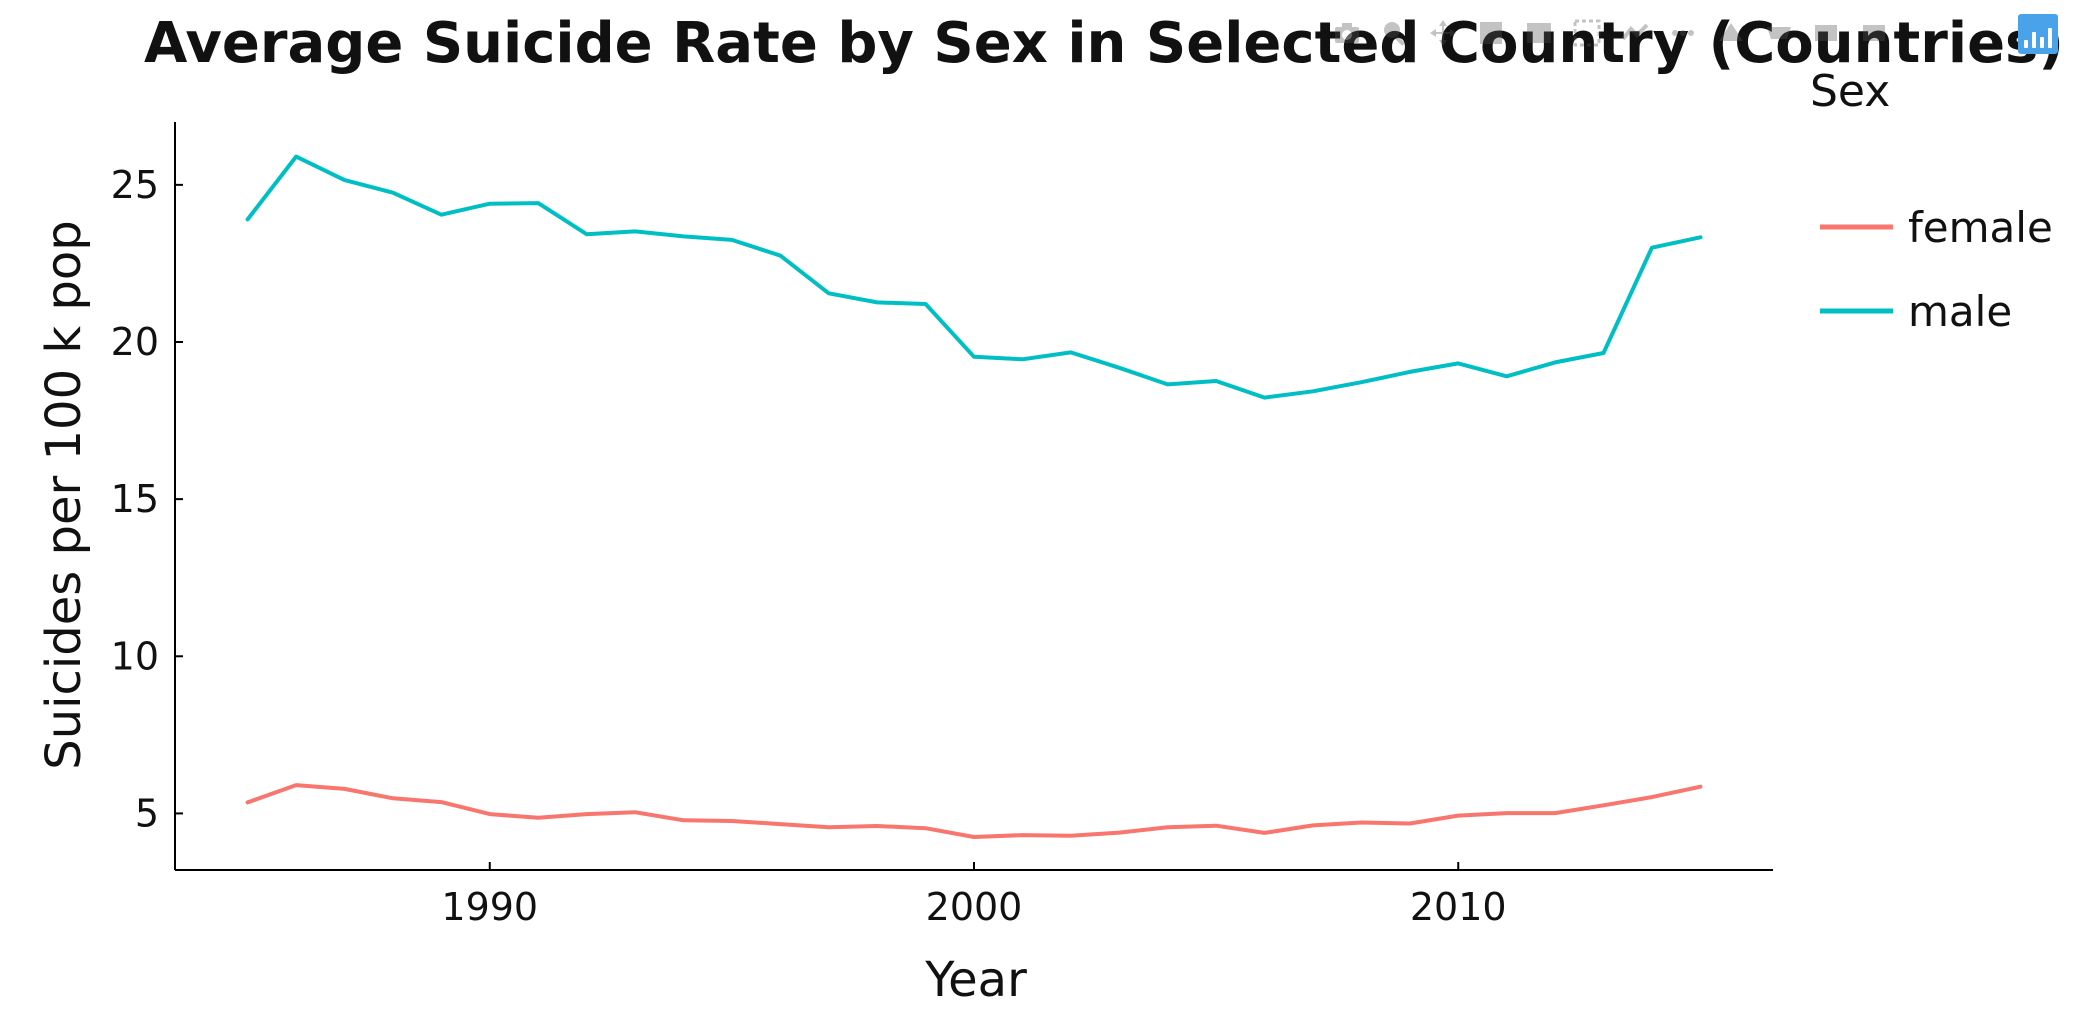 The image size is (2074, 1014). Describe the element at coordinates (1850, 91) in the screenshot. I see `legend-title: Sex` at that location.